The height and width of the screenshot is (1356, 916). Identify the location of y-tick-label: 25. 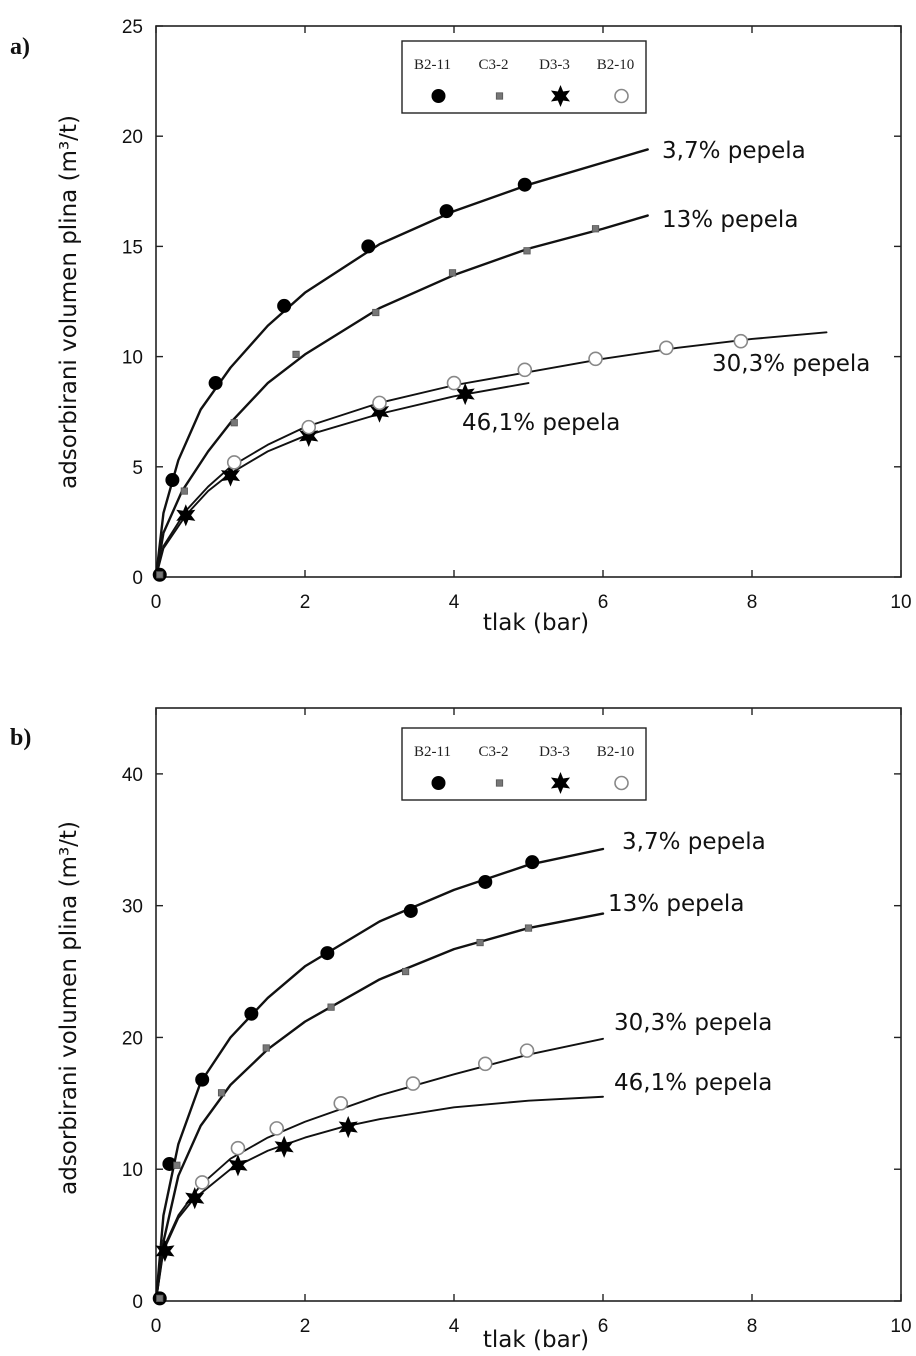
(132, 27).